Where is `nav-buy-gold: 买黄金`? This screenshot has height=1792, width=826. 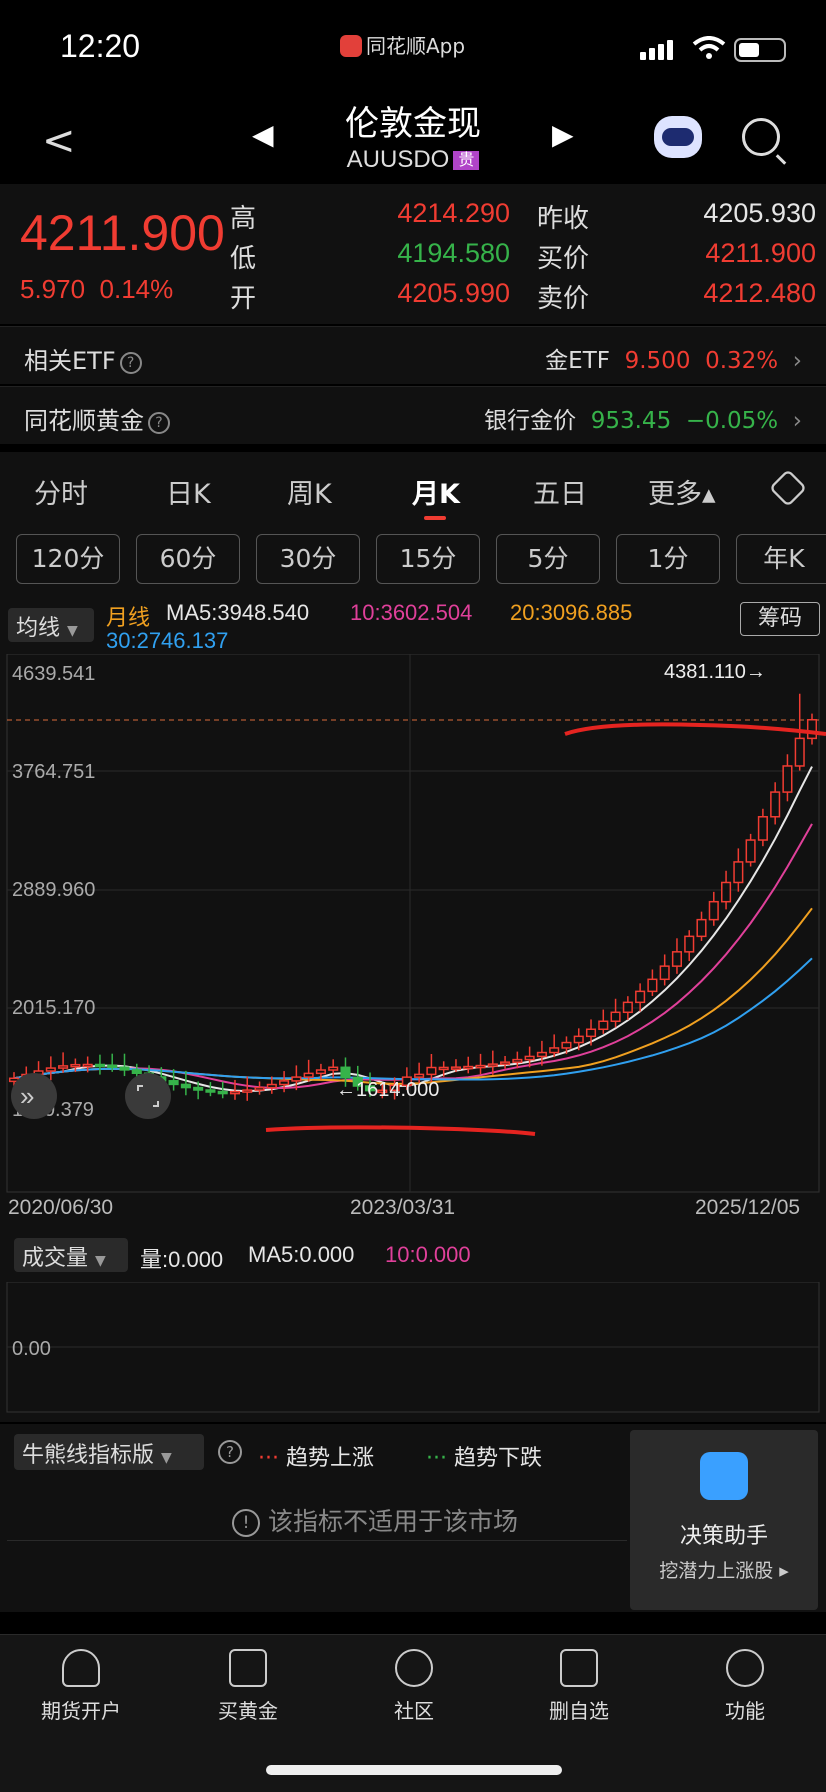
nav-buy-gold: 买黄金 is located at coordinates (248, 1686).